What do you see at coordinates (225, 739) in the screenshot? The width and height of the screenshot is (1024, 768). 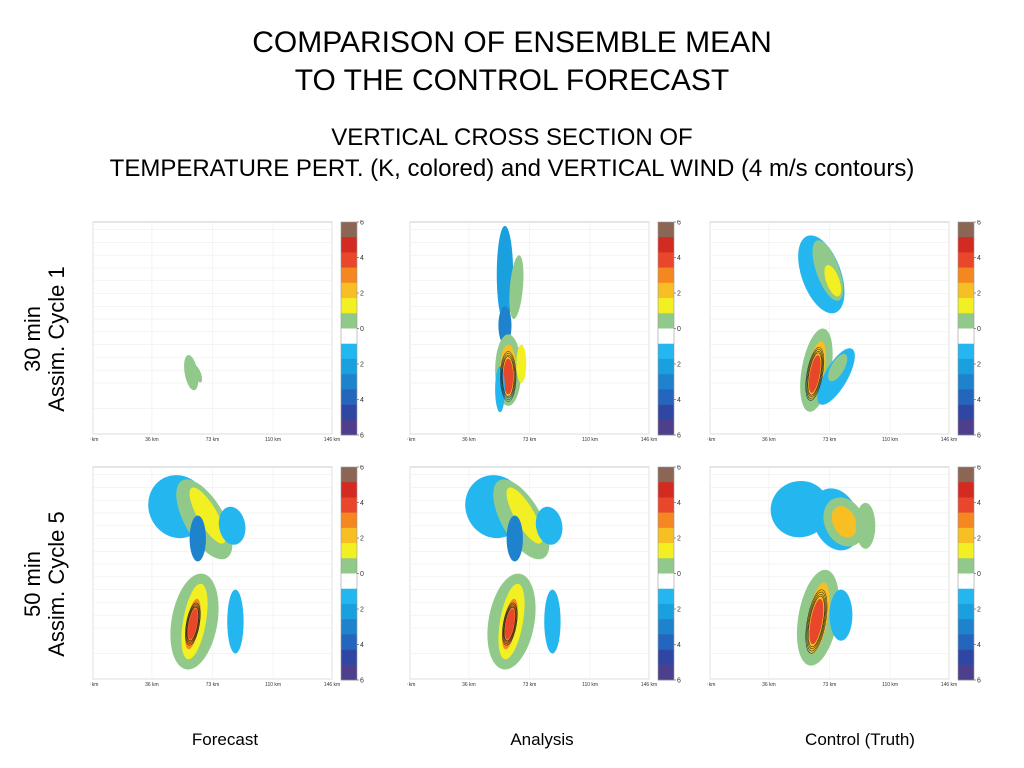 I see `column-label-forecast: Forecast` at bounding box center [225, 739].